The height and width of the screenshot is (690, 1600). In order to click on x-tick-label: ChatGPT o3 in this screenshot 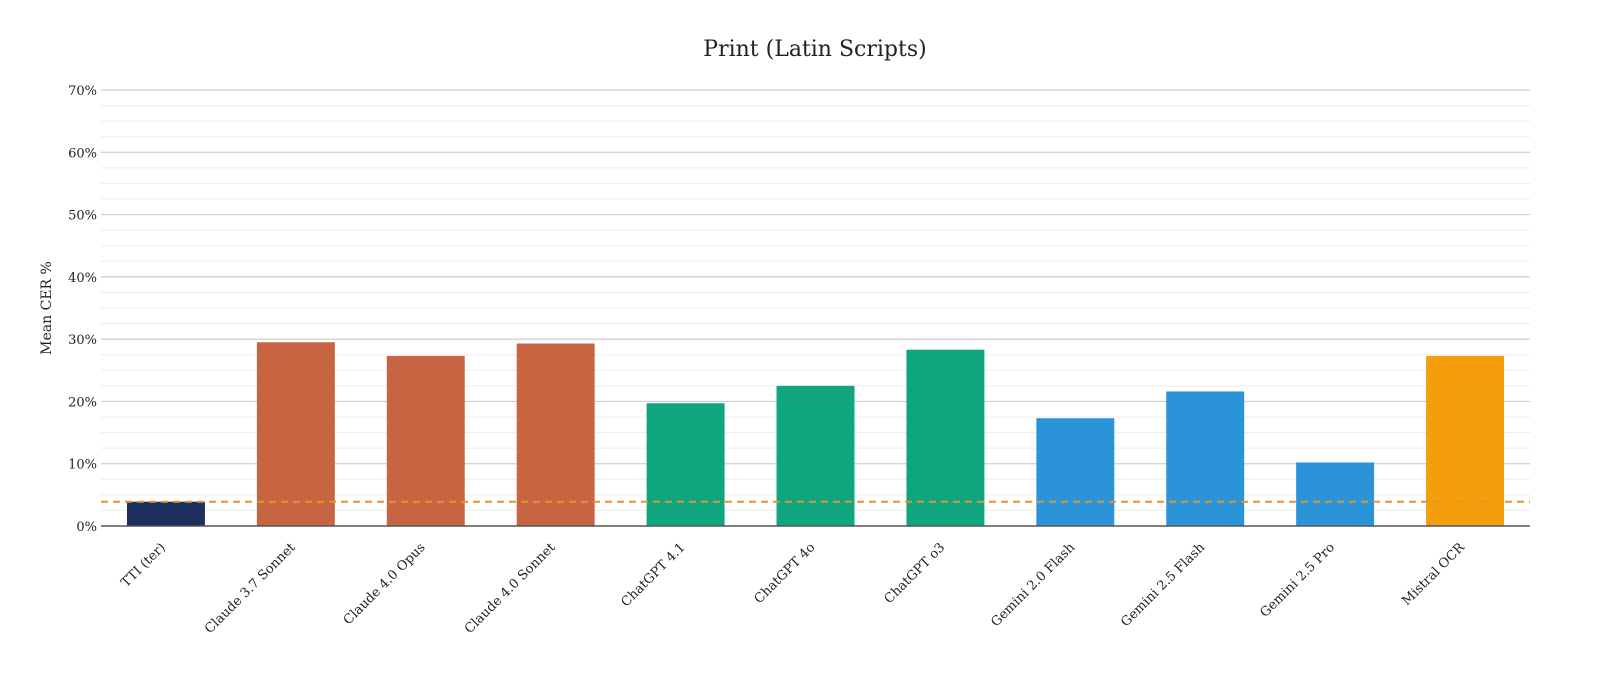, I will do `click(915, 573)`.